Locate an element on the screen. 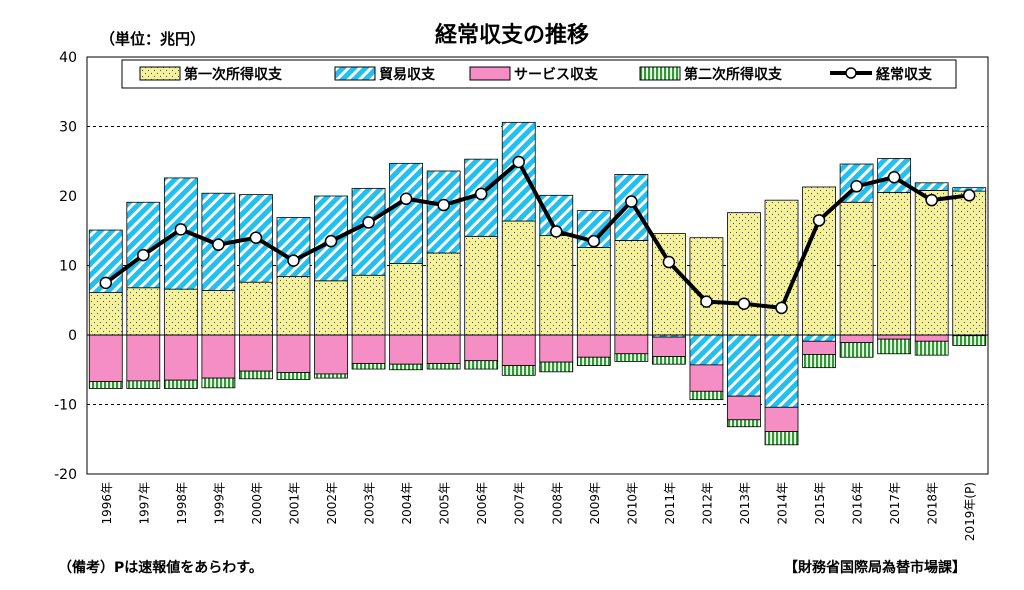 The image size is (1024, 590). y-tick-label: -20 is located at coordinates (65, 475).